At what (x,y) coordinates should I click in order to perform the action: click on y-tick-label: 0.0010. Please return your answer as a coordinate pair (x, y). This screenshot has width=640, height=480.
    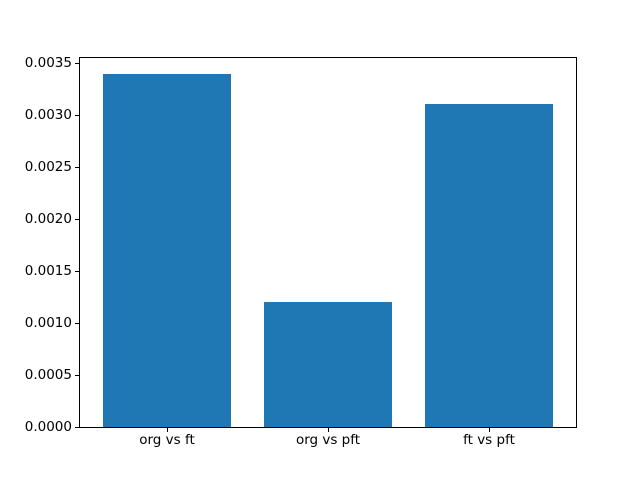
    Looking at the image, I should click on (48, 323).